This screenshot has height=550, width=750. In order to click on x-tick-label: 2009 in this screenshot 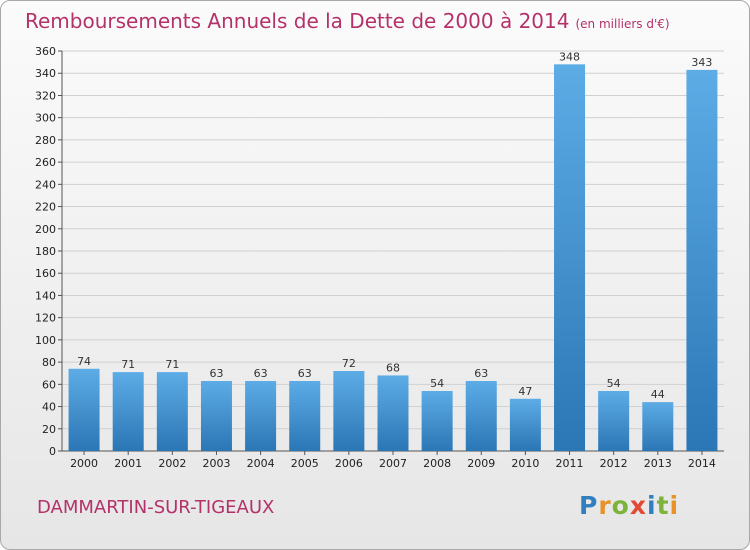, I will do `click(481, 463)`.